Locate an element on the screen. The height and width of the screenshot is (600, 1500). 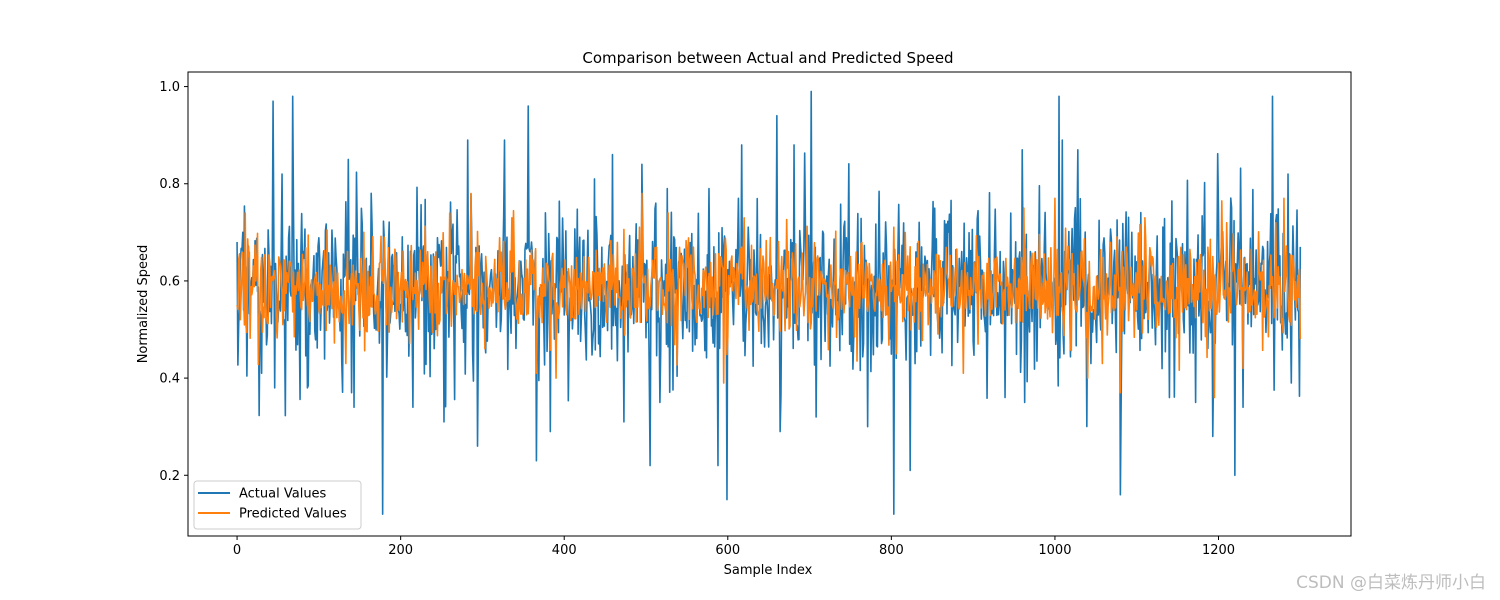
y-axis: 0.2 0.4 0.6 0.8 1.0 is located at coordinates (173, 282).